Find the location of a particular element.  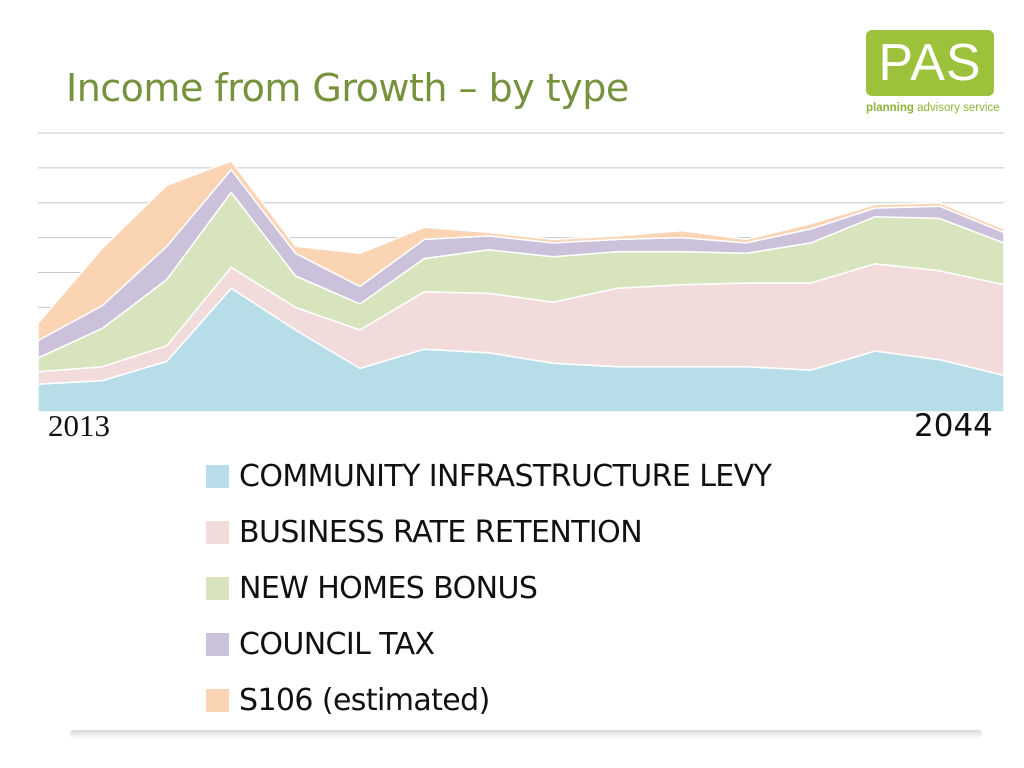

x-end-label: 2044 is located at coordinates (953, 426).